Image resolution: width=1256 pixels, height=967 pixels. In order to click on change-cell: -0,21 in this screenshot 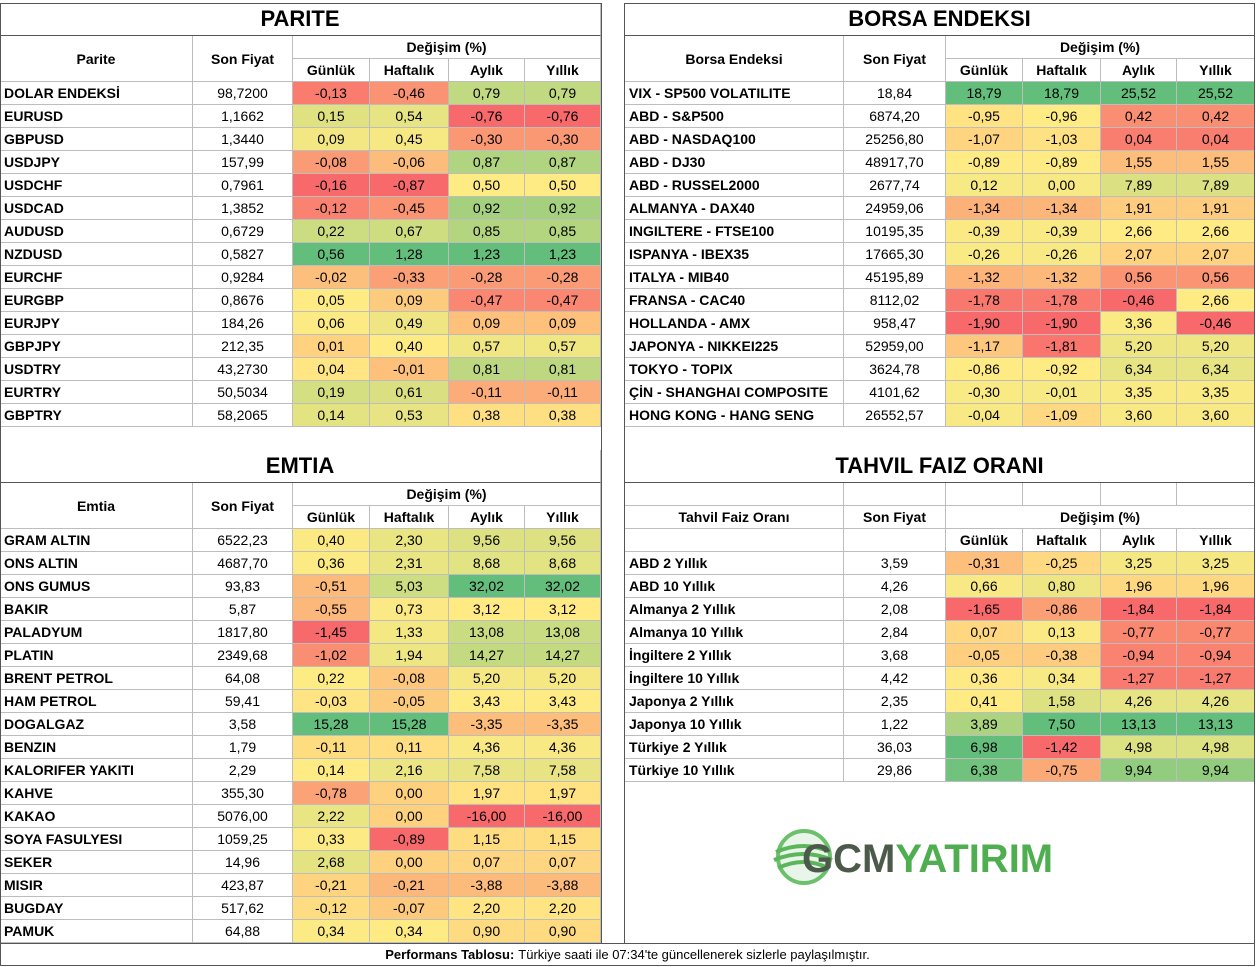, I will do `click(331, 885)`.